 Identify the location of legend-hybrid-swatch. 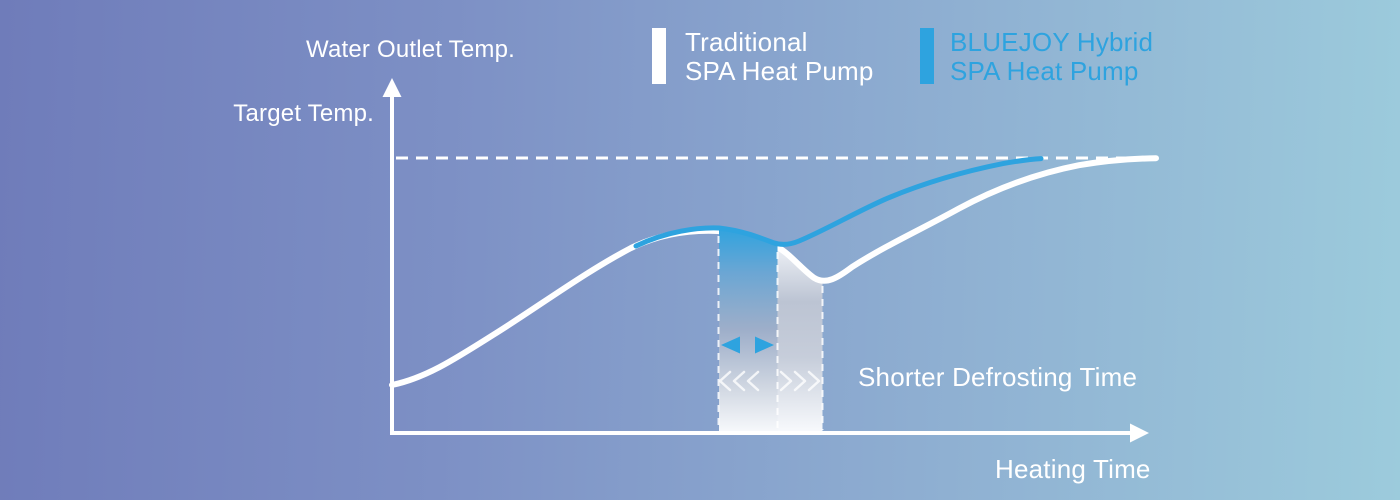
(927, 56).